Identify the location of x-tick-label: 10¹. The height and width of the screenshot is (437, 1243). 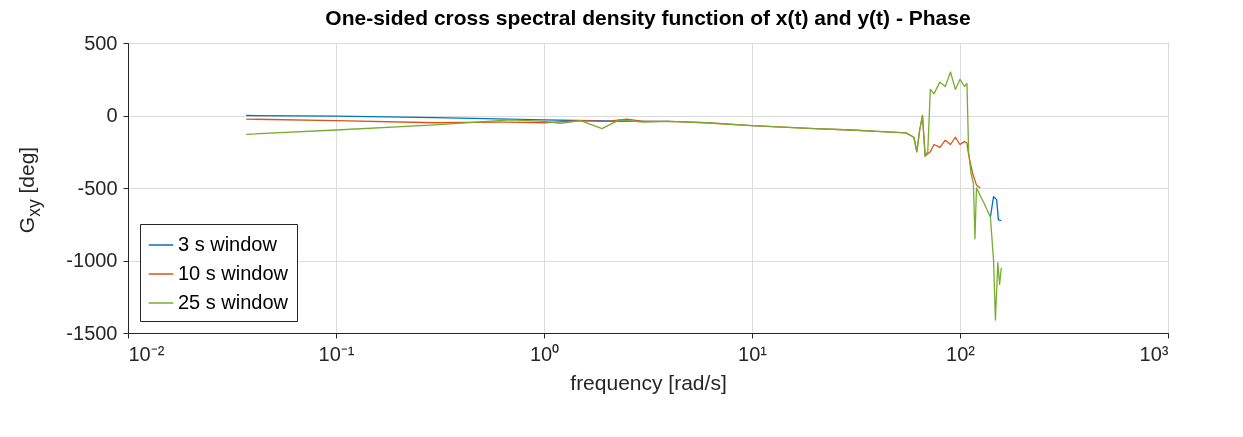
(753, 353).